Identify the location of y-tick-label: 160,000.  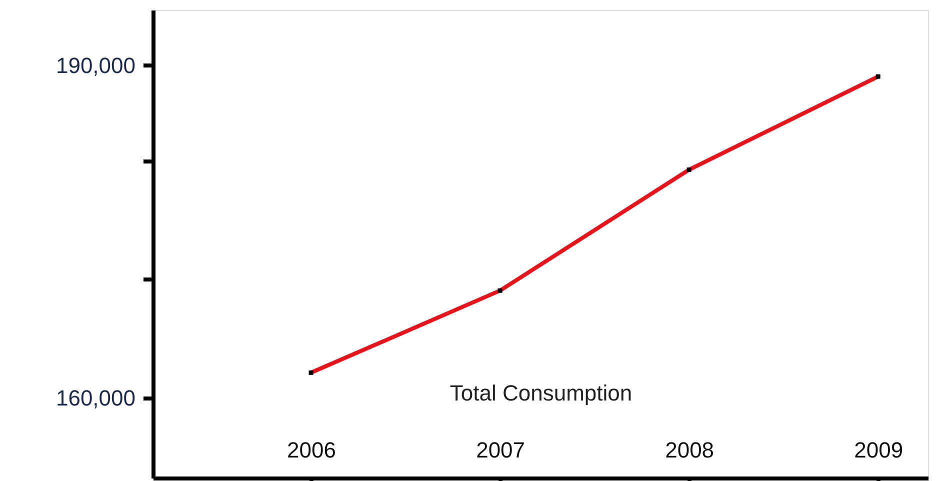
(96, 398).